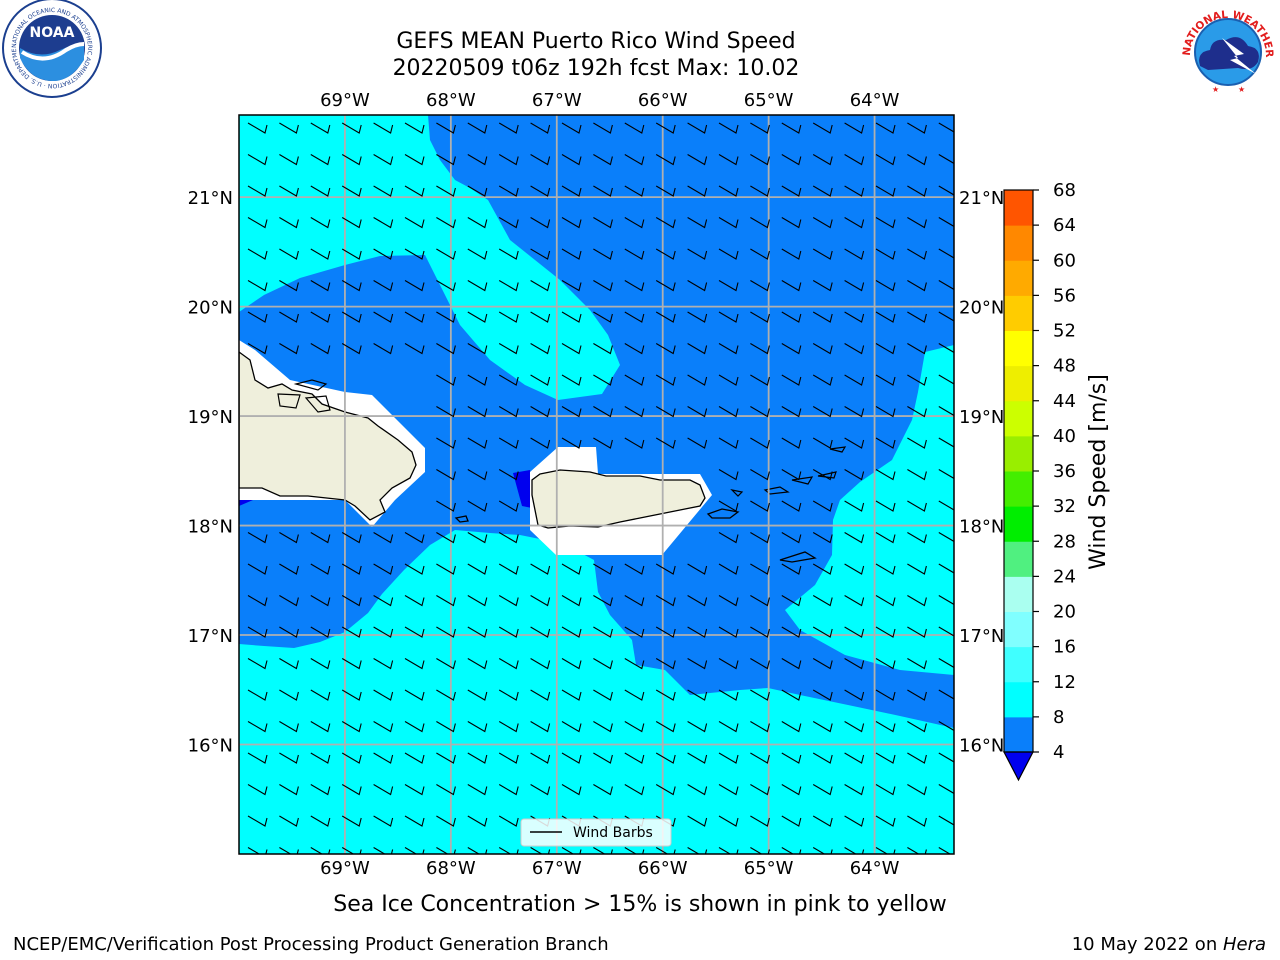  Describe the element at coordinates (557, 868) in the screenshot. I see `lon-label: 67°W` at that location.